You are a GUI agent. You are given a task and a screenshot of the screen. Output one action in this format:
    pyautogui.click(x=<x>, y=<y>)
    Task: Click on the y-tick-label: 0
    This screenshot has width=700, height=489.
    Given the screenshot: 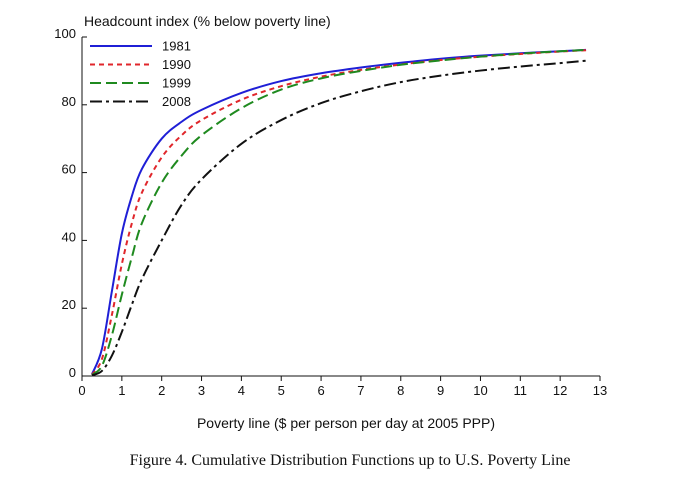 What is the action you would take?
    pyautogui.click(x=72, y=372)
    